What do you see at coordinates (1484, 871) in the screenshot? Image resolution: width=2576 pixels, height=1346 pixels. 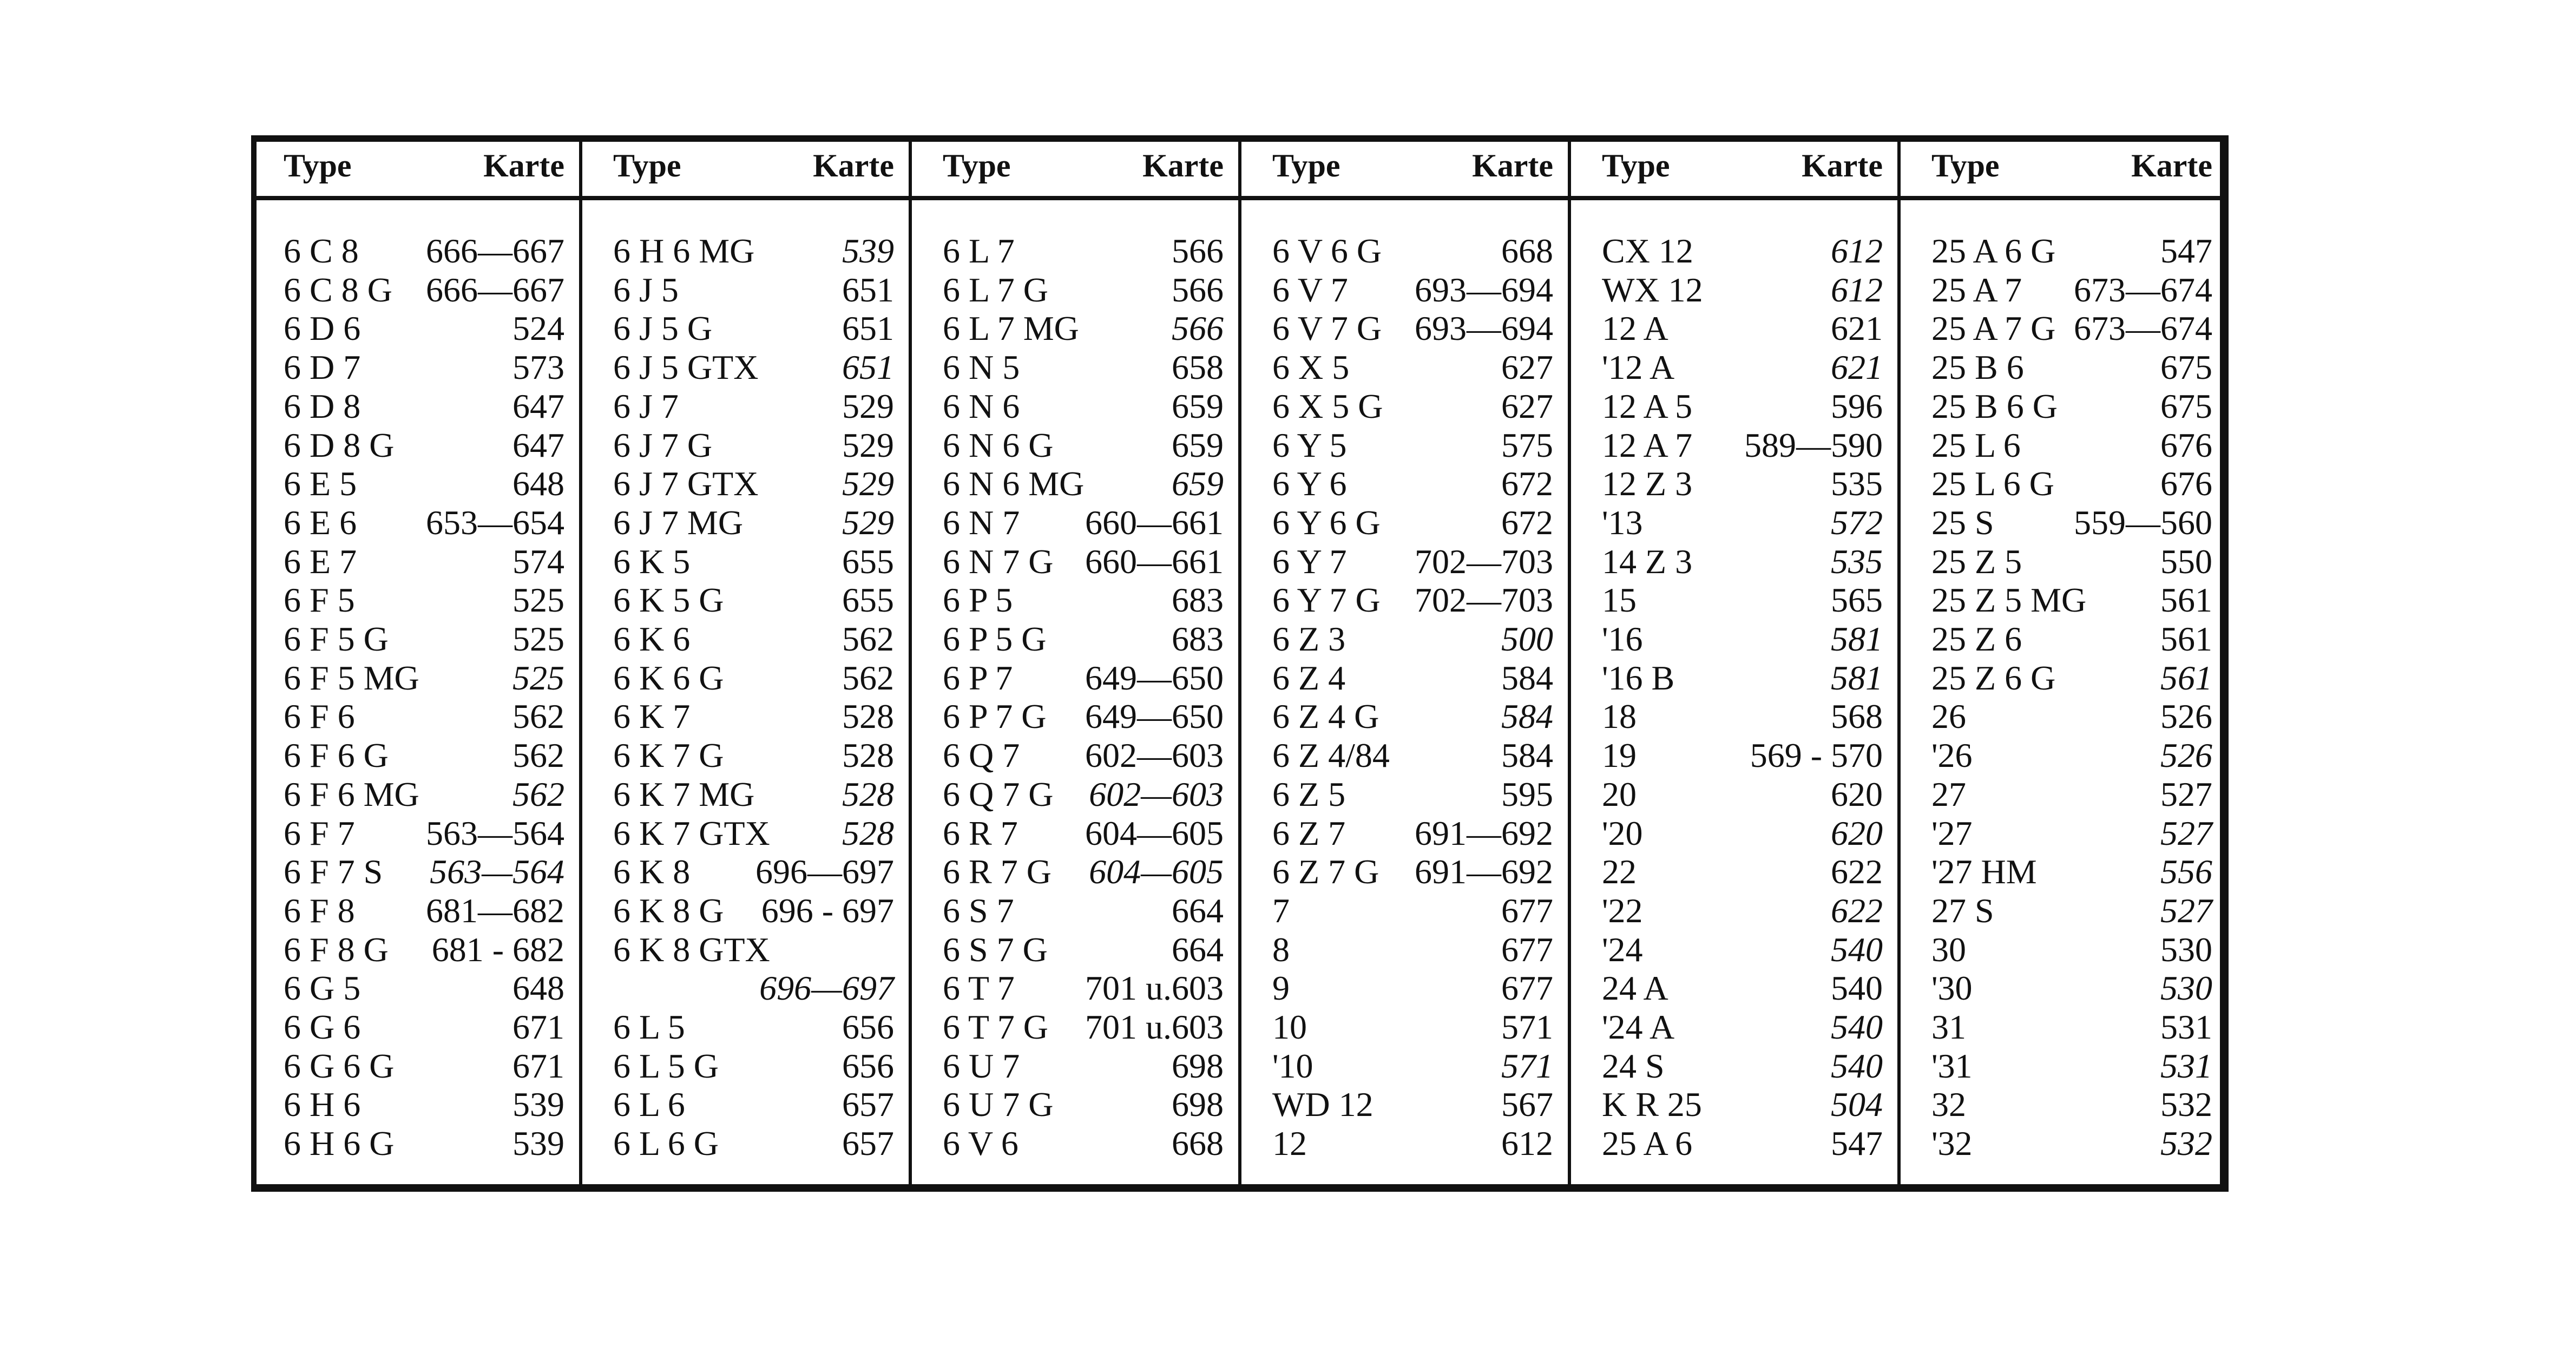 I see `karte-cell: 691—692` at bounding box center [1484, 871].